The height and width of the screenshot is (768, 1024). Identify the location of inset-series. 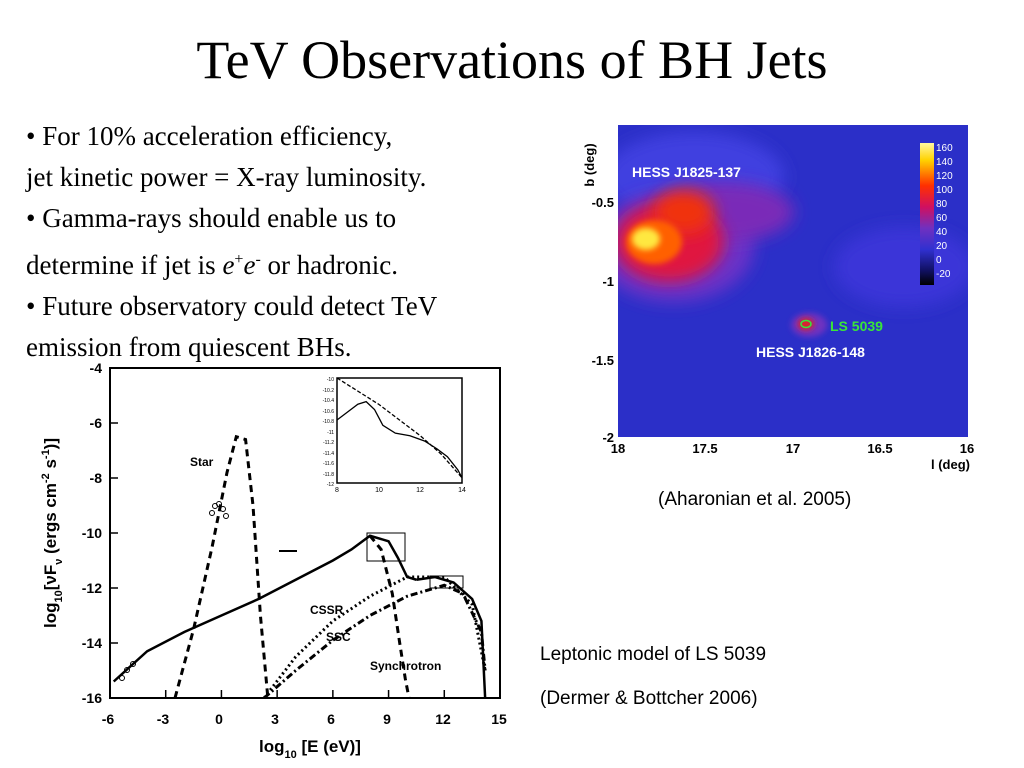
(399, 428).